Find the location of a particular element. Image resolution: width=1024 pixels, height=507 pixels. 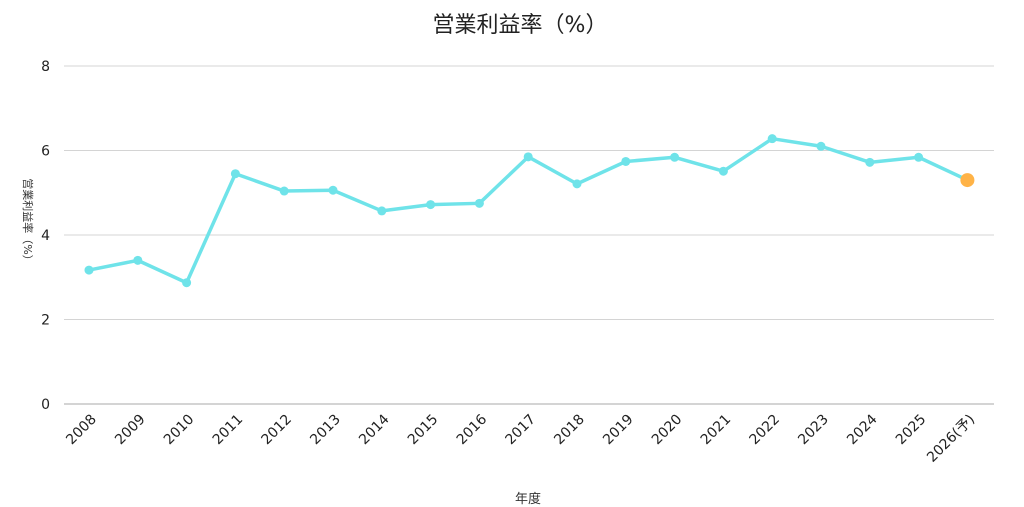

x-tick-label: 2015 is located at coordinates (423, 430).